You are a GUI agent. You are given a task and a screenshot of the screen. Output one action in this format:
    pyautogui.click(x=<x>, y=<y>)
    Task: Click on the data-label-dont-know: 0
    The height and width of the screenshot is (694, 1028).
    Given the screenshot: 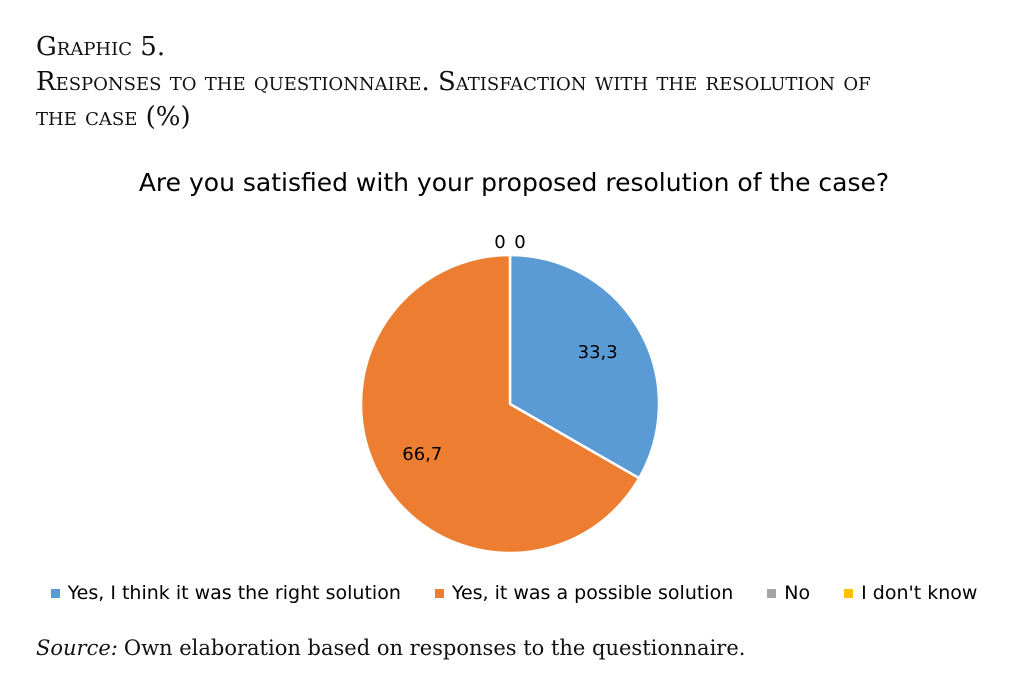 What is the action you would take?
    pyautogui.click(x=519, y=242)
    